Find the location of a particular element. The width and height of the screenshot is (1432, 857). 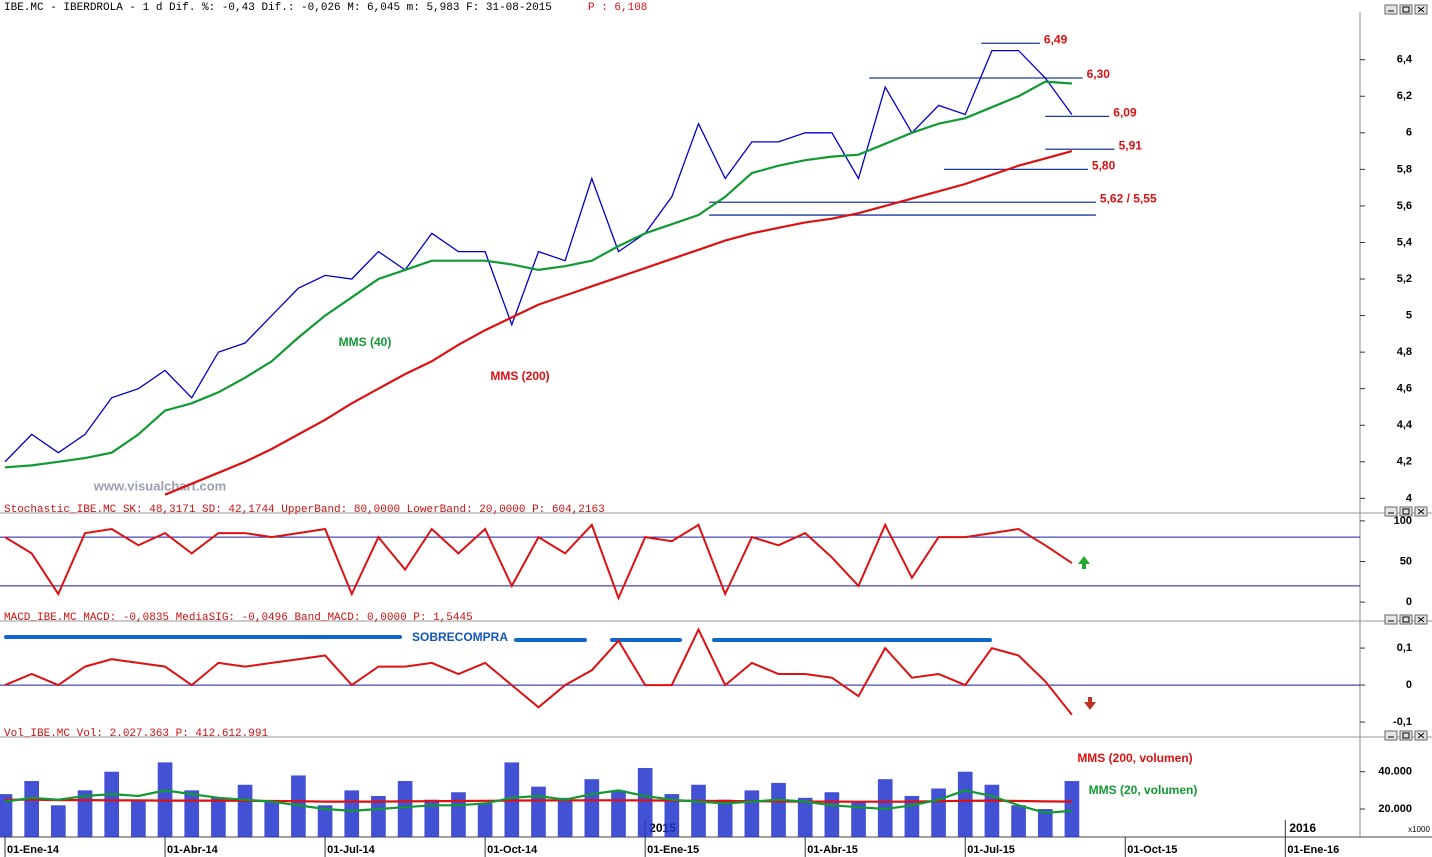

up-arrow is located at coordinates (1084, 562).